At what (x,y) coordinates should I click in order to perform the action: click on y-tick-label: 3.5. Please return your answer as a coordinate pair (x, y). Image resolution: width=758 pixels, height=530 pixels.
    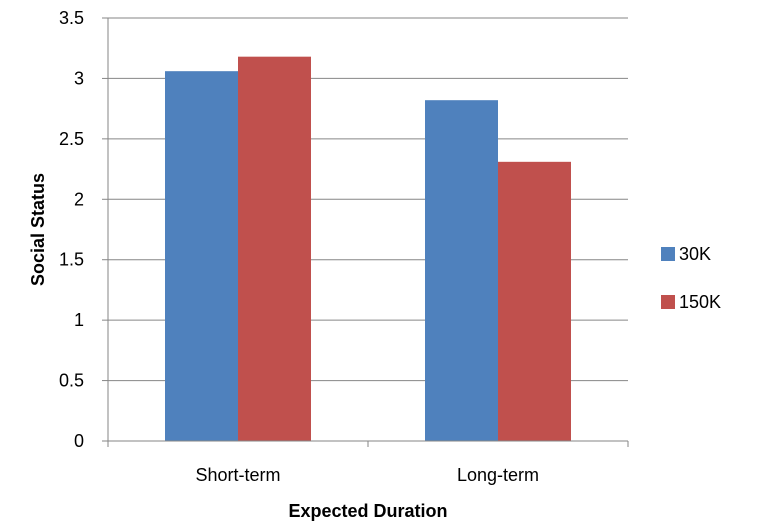
    Looking at the image, I should click on (71, 18).